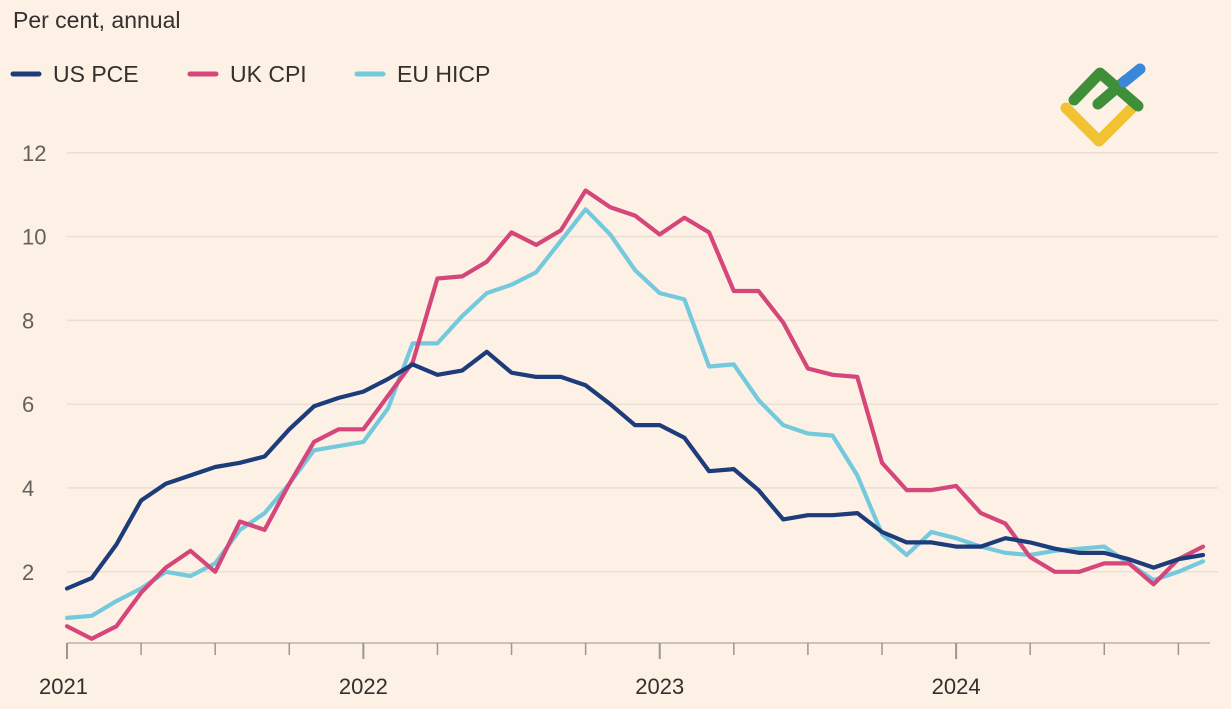 This screenshot has height=709, width=1231. Describe the element at coordinates (624, 670) in the screenshot. I see `x-axis: 2021 2022 2023 2024` at that location.